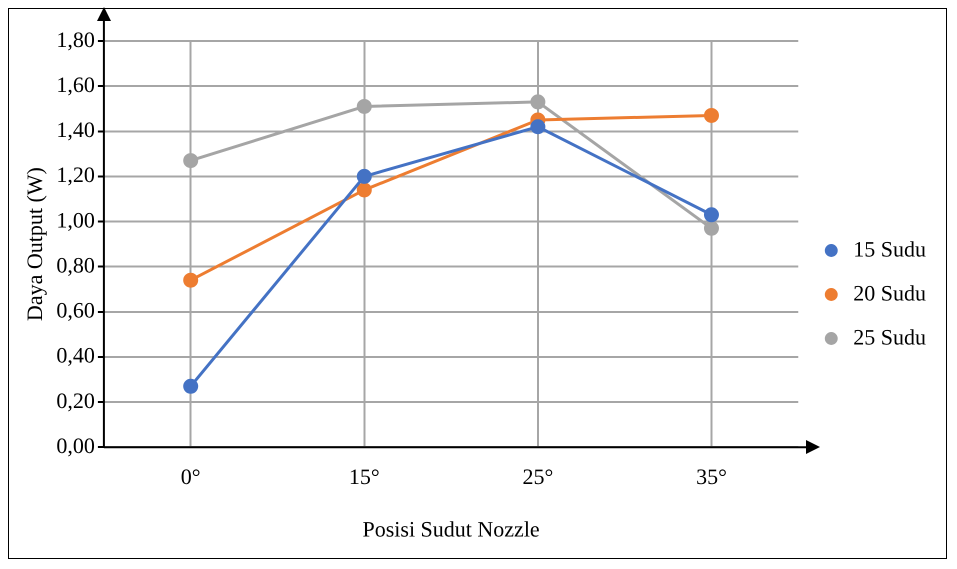 The height and width of the screenshot is (569, 957). I want to click on x-axis-title: Posisi Sudut Nozzle, so click(451, 529).